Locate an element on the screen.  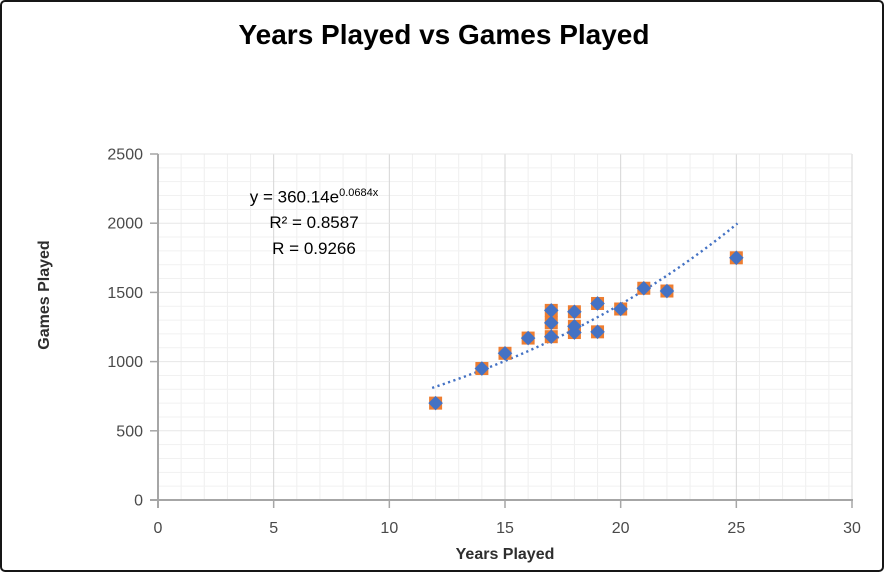
equation-exponent: 0.0684x is located at coordinates (359, 193).